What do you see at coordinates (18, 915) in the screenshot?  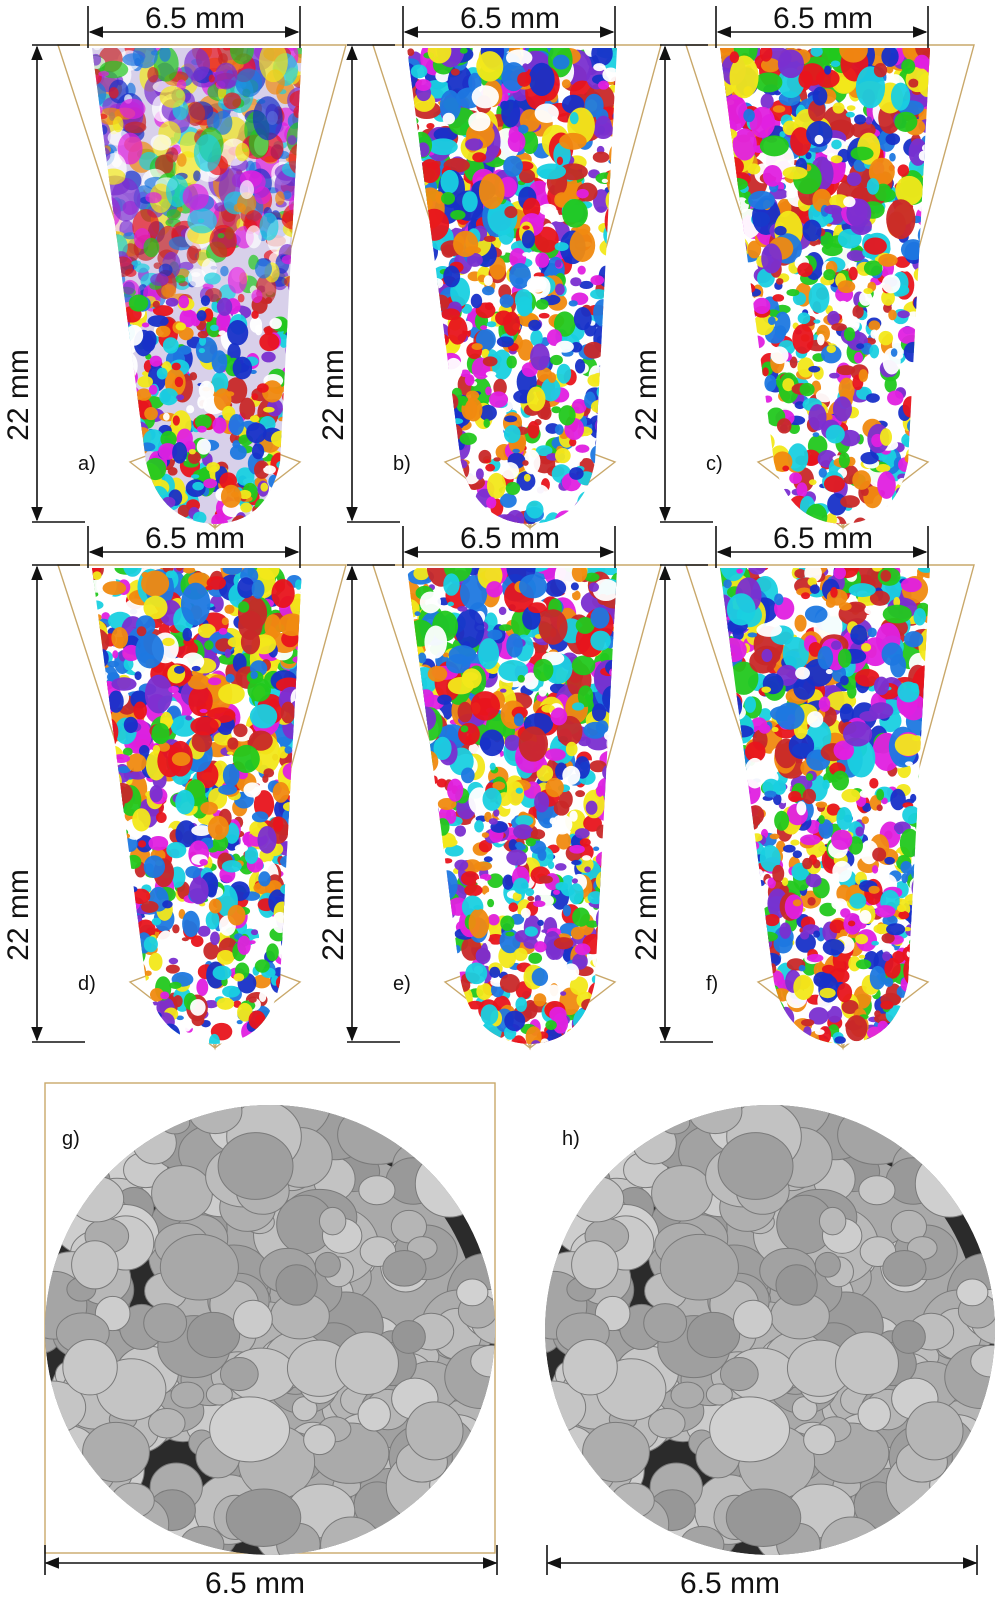 I see `height-label: 22 mm` at bounding box center [18, 915].